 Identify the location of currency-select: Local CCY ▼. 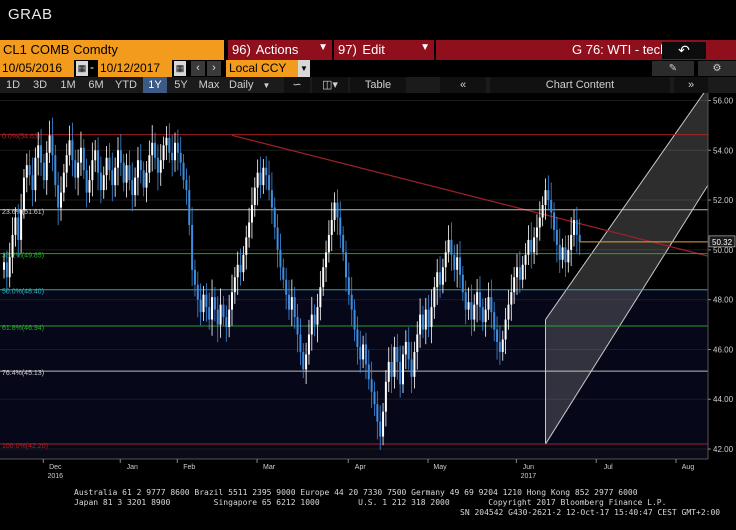
(268, 68).